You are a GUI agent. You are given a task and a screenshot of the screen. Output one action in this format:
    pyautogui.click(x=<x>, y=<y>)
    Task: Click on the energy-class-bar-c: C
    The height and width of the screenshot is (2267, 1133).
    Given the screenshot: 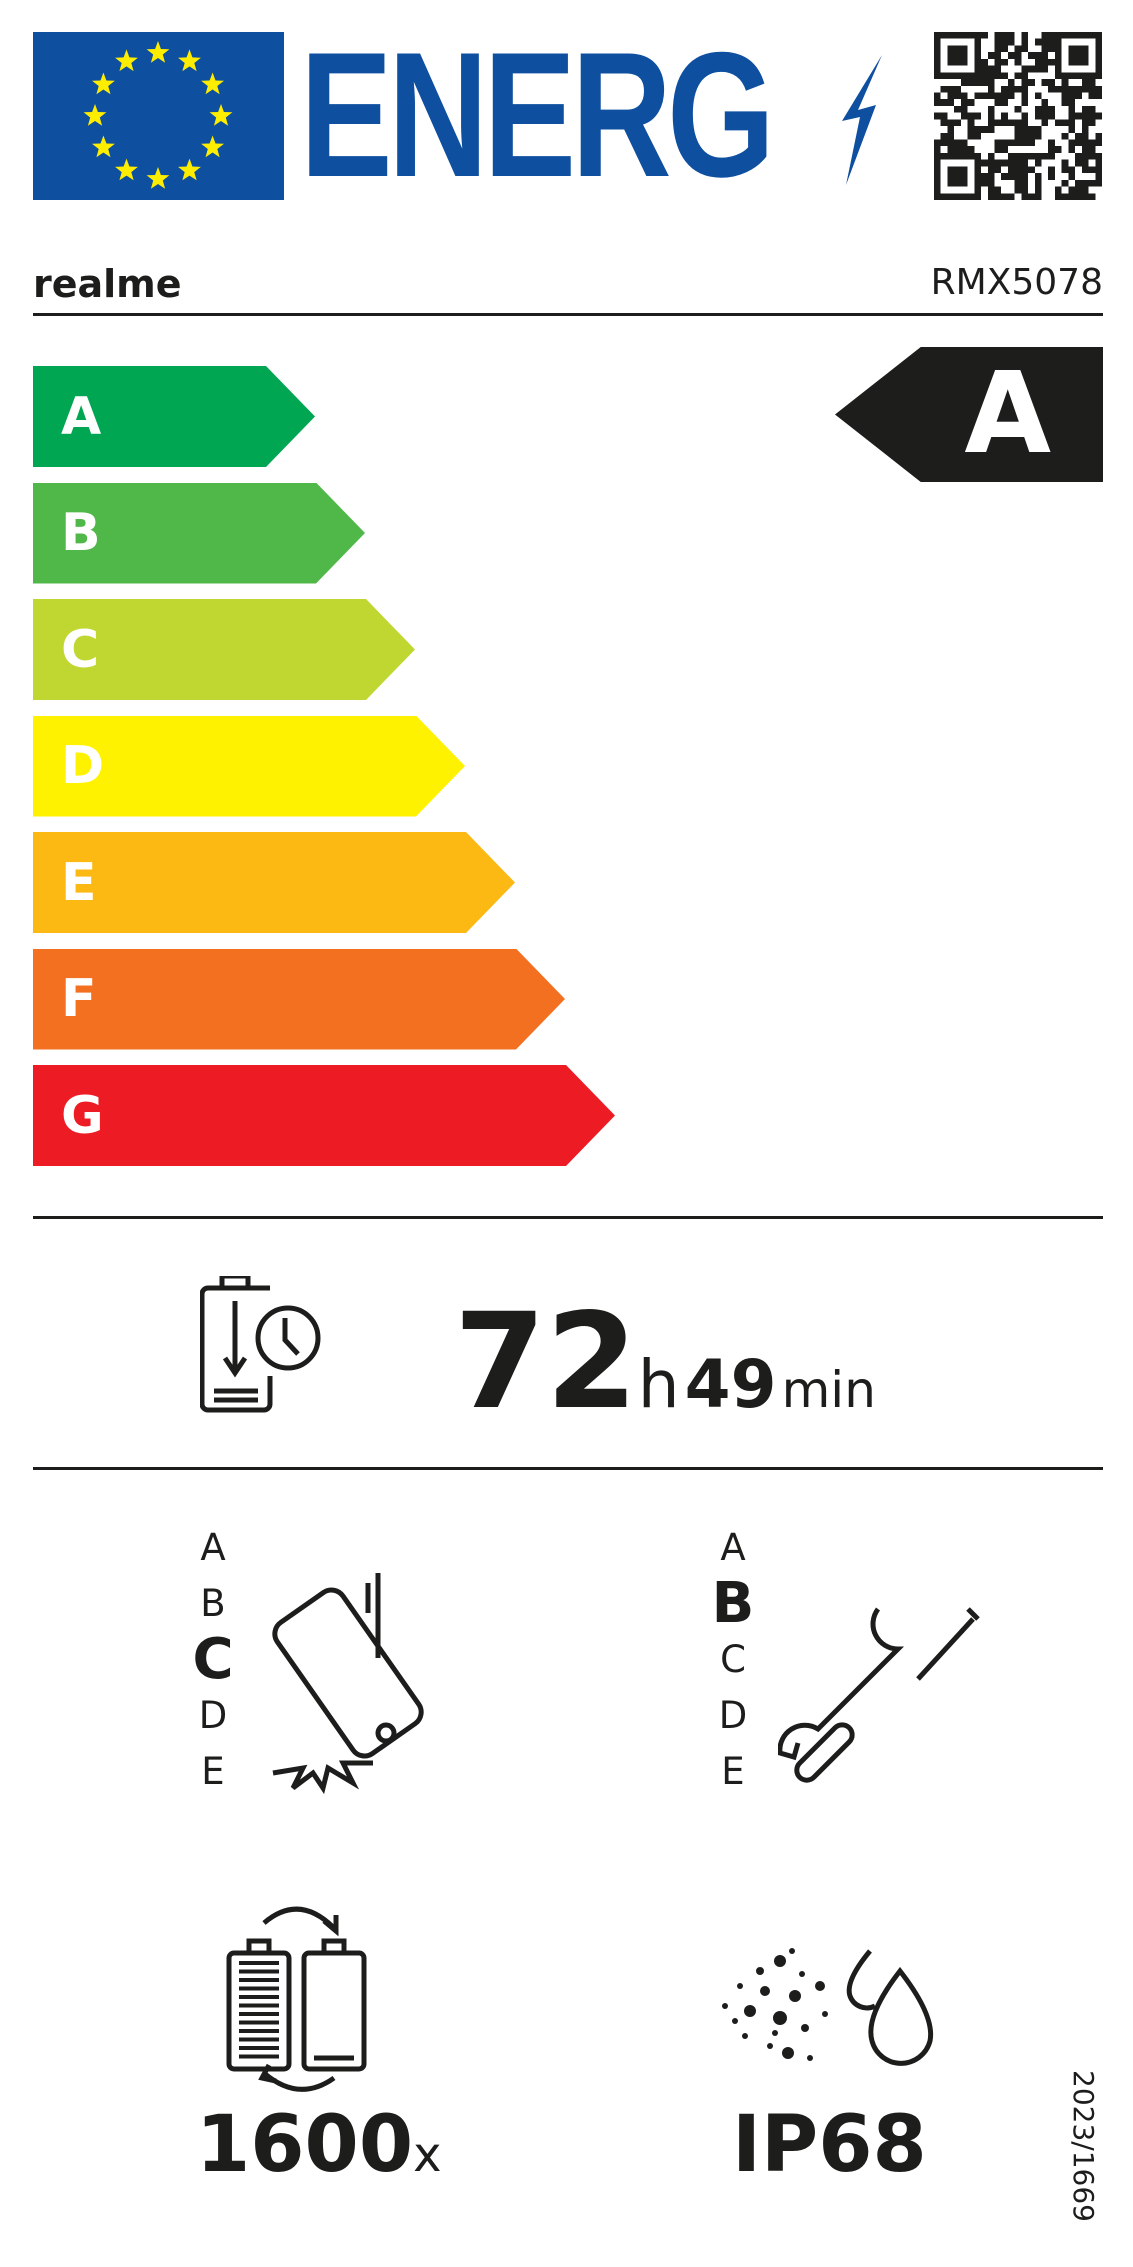 What is the action you would take?
    pyautogui.click(x=224, y=649)
    